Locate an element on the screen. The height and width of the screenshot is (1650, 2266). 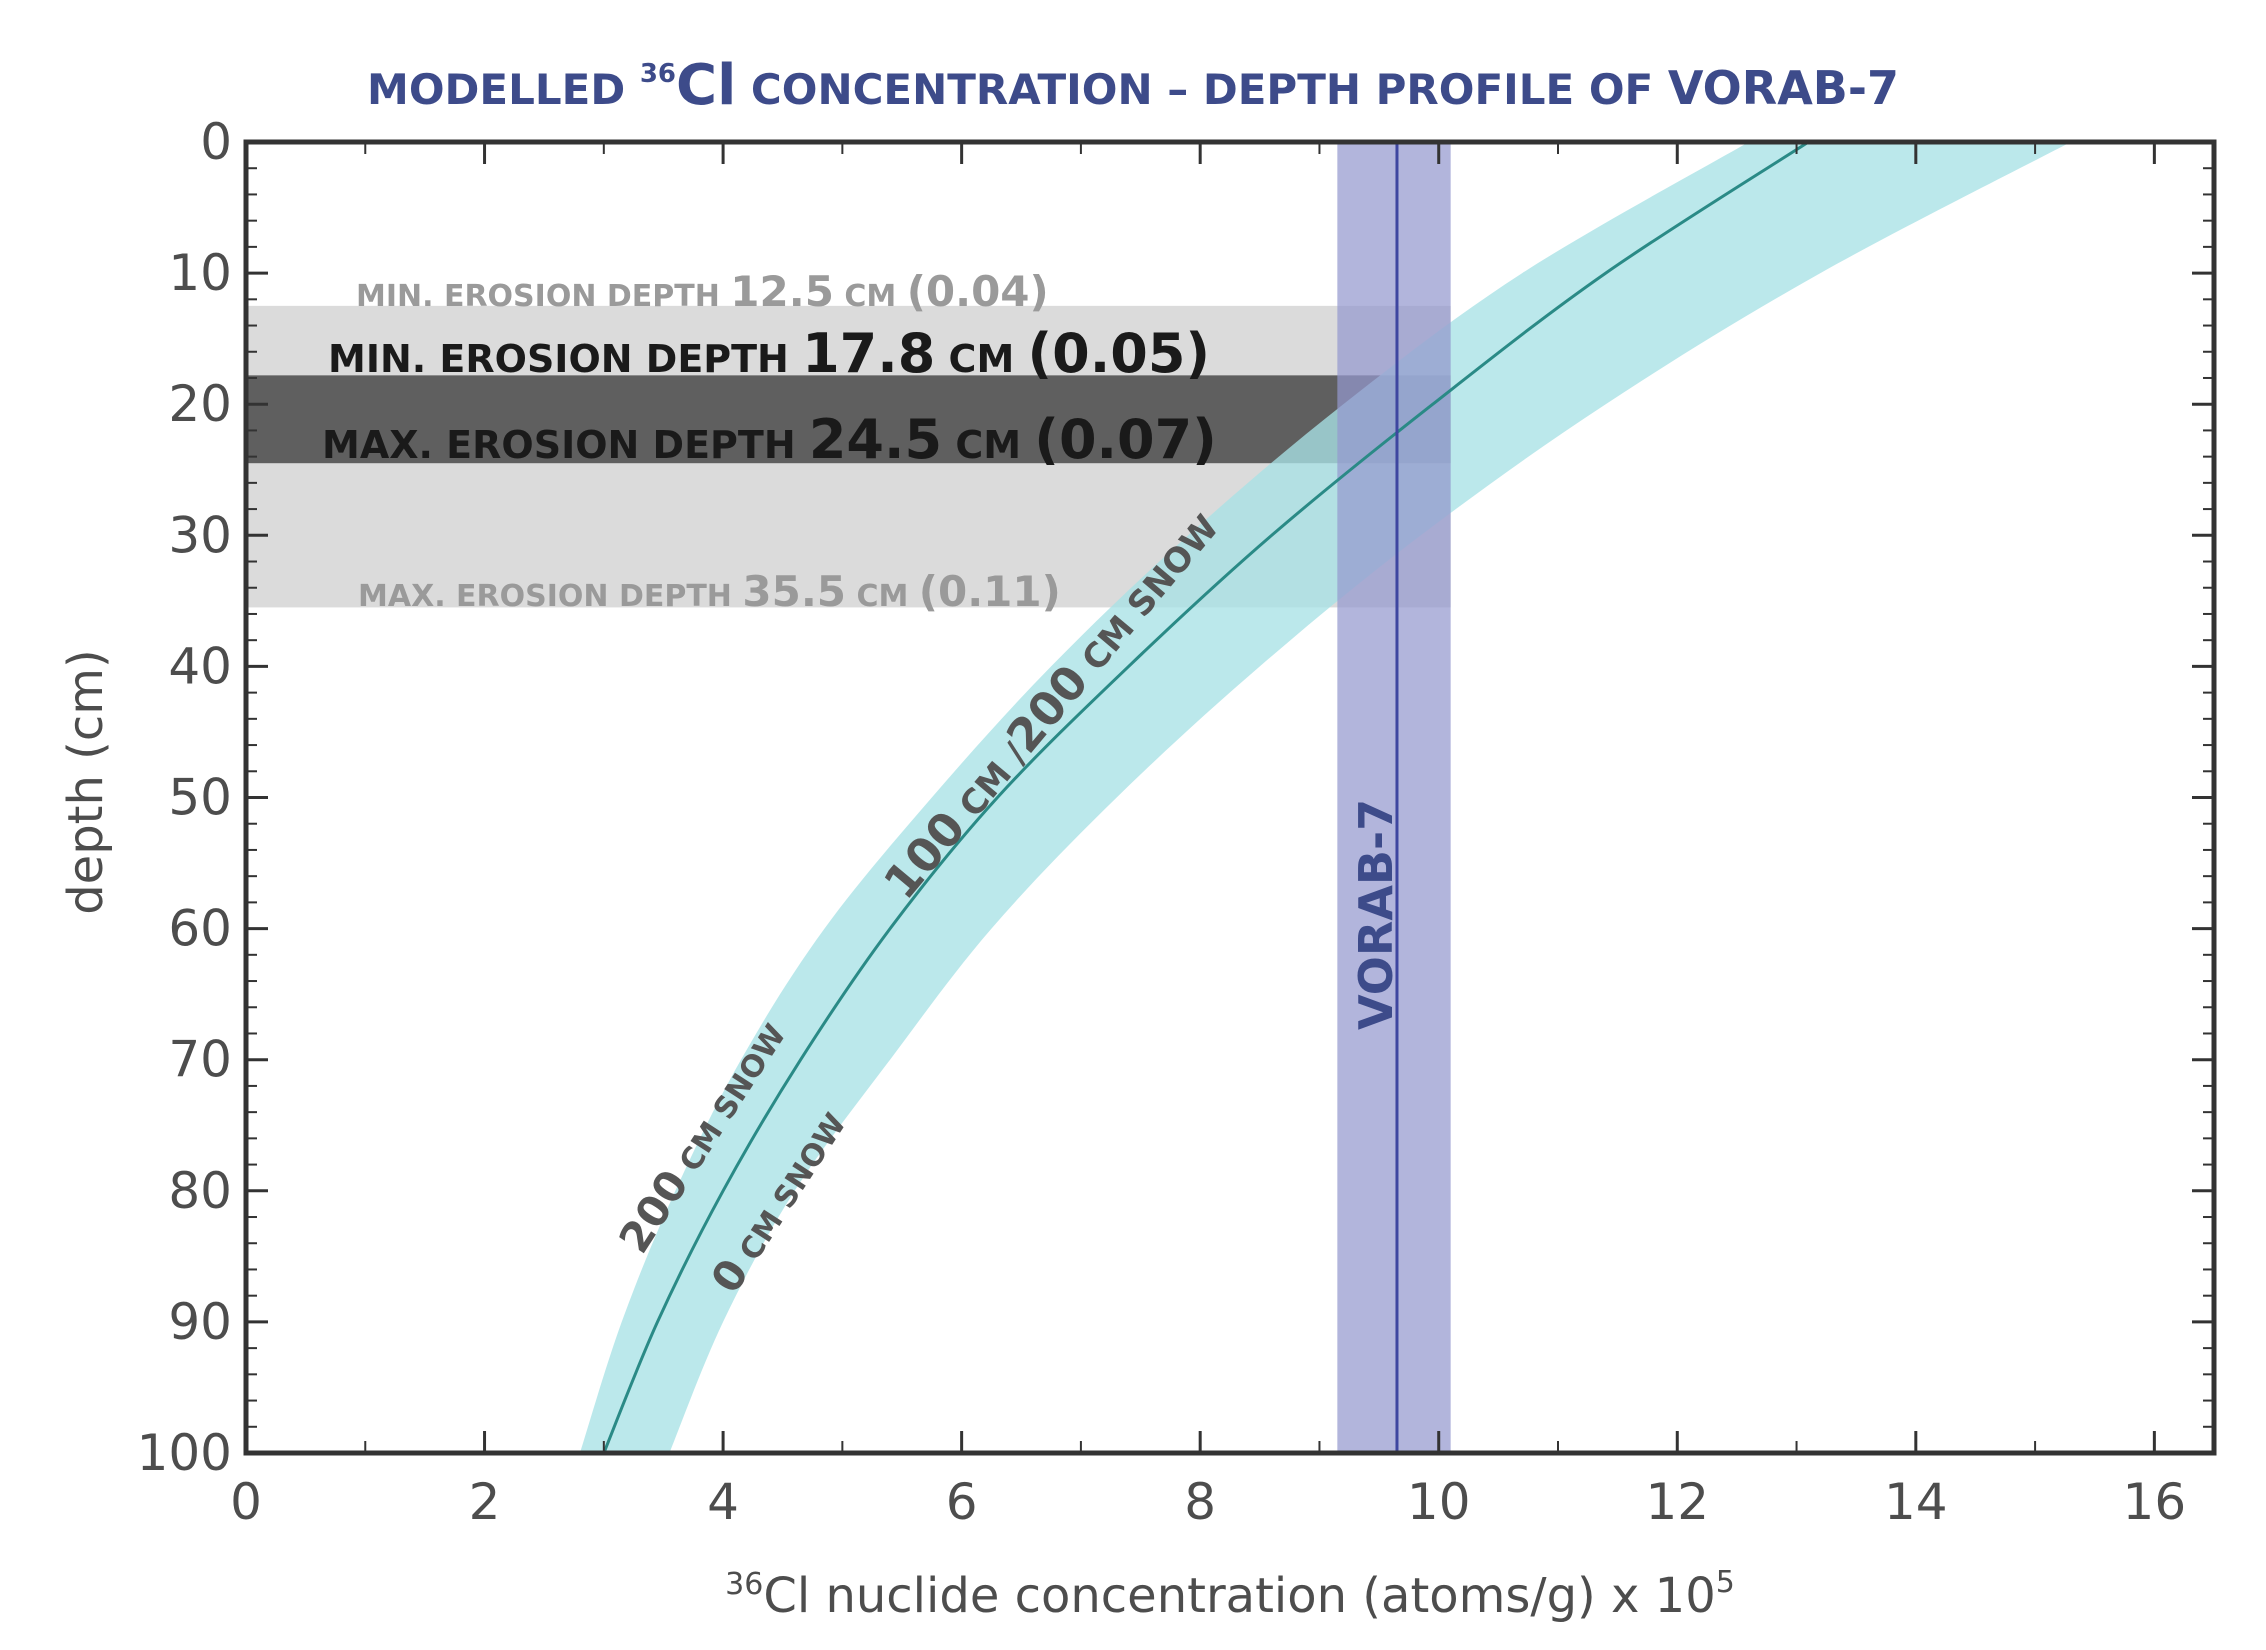
y-tick-label: 90 is located at coordinates (200, 1322).